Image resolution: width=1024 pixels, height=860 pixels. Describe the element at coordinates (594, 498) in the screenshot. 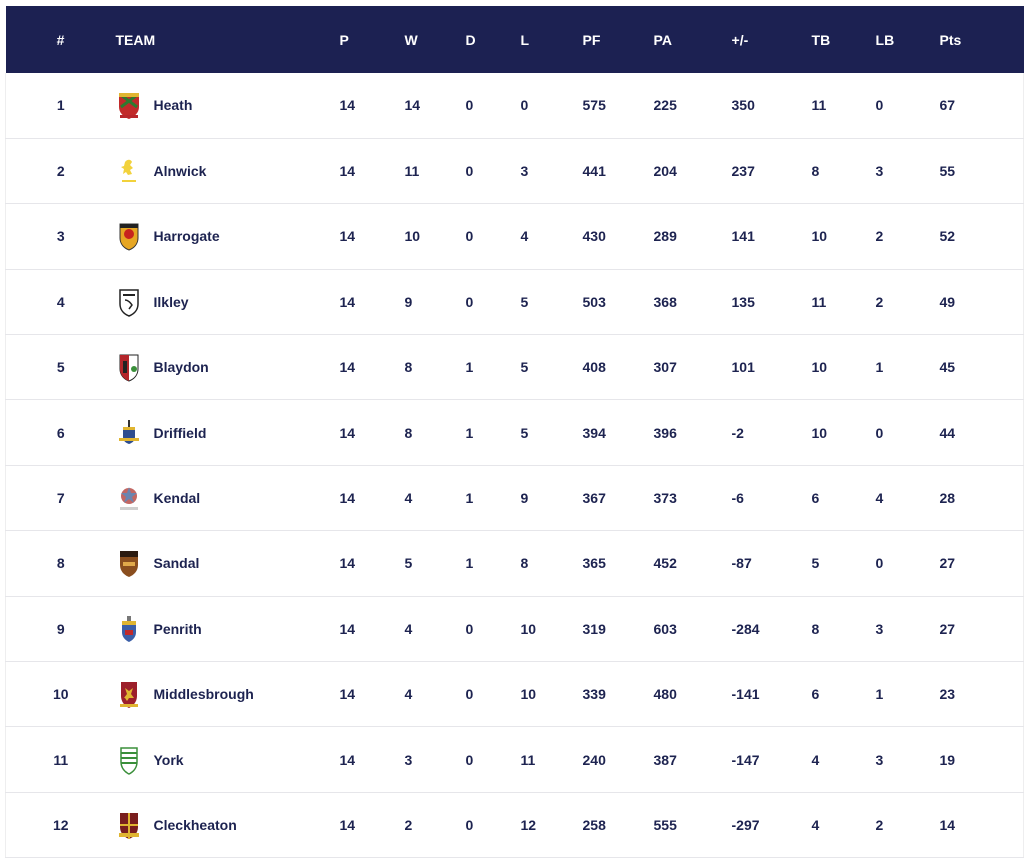

I see `points-for-cell: 367` at that location.